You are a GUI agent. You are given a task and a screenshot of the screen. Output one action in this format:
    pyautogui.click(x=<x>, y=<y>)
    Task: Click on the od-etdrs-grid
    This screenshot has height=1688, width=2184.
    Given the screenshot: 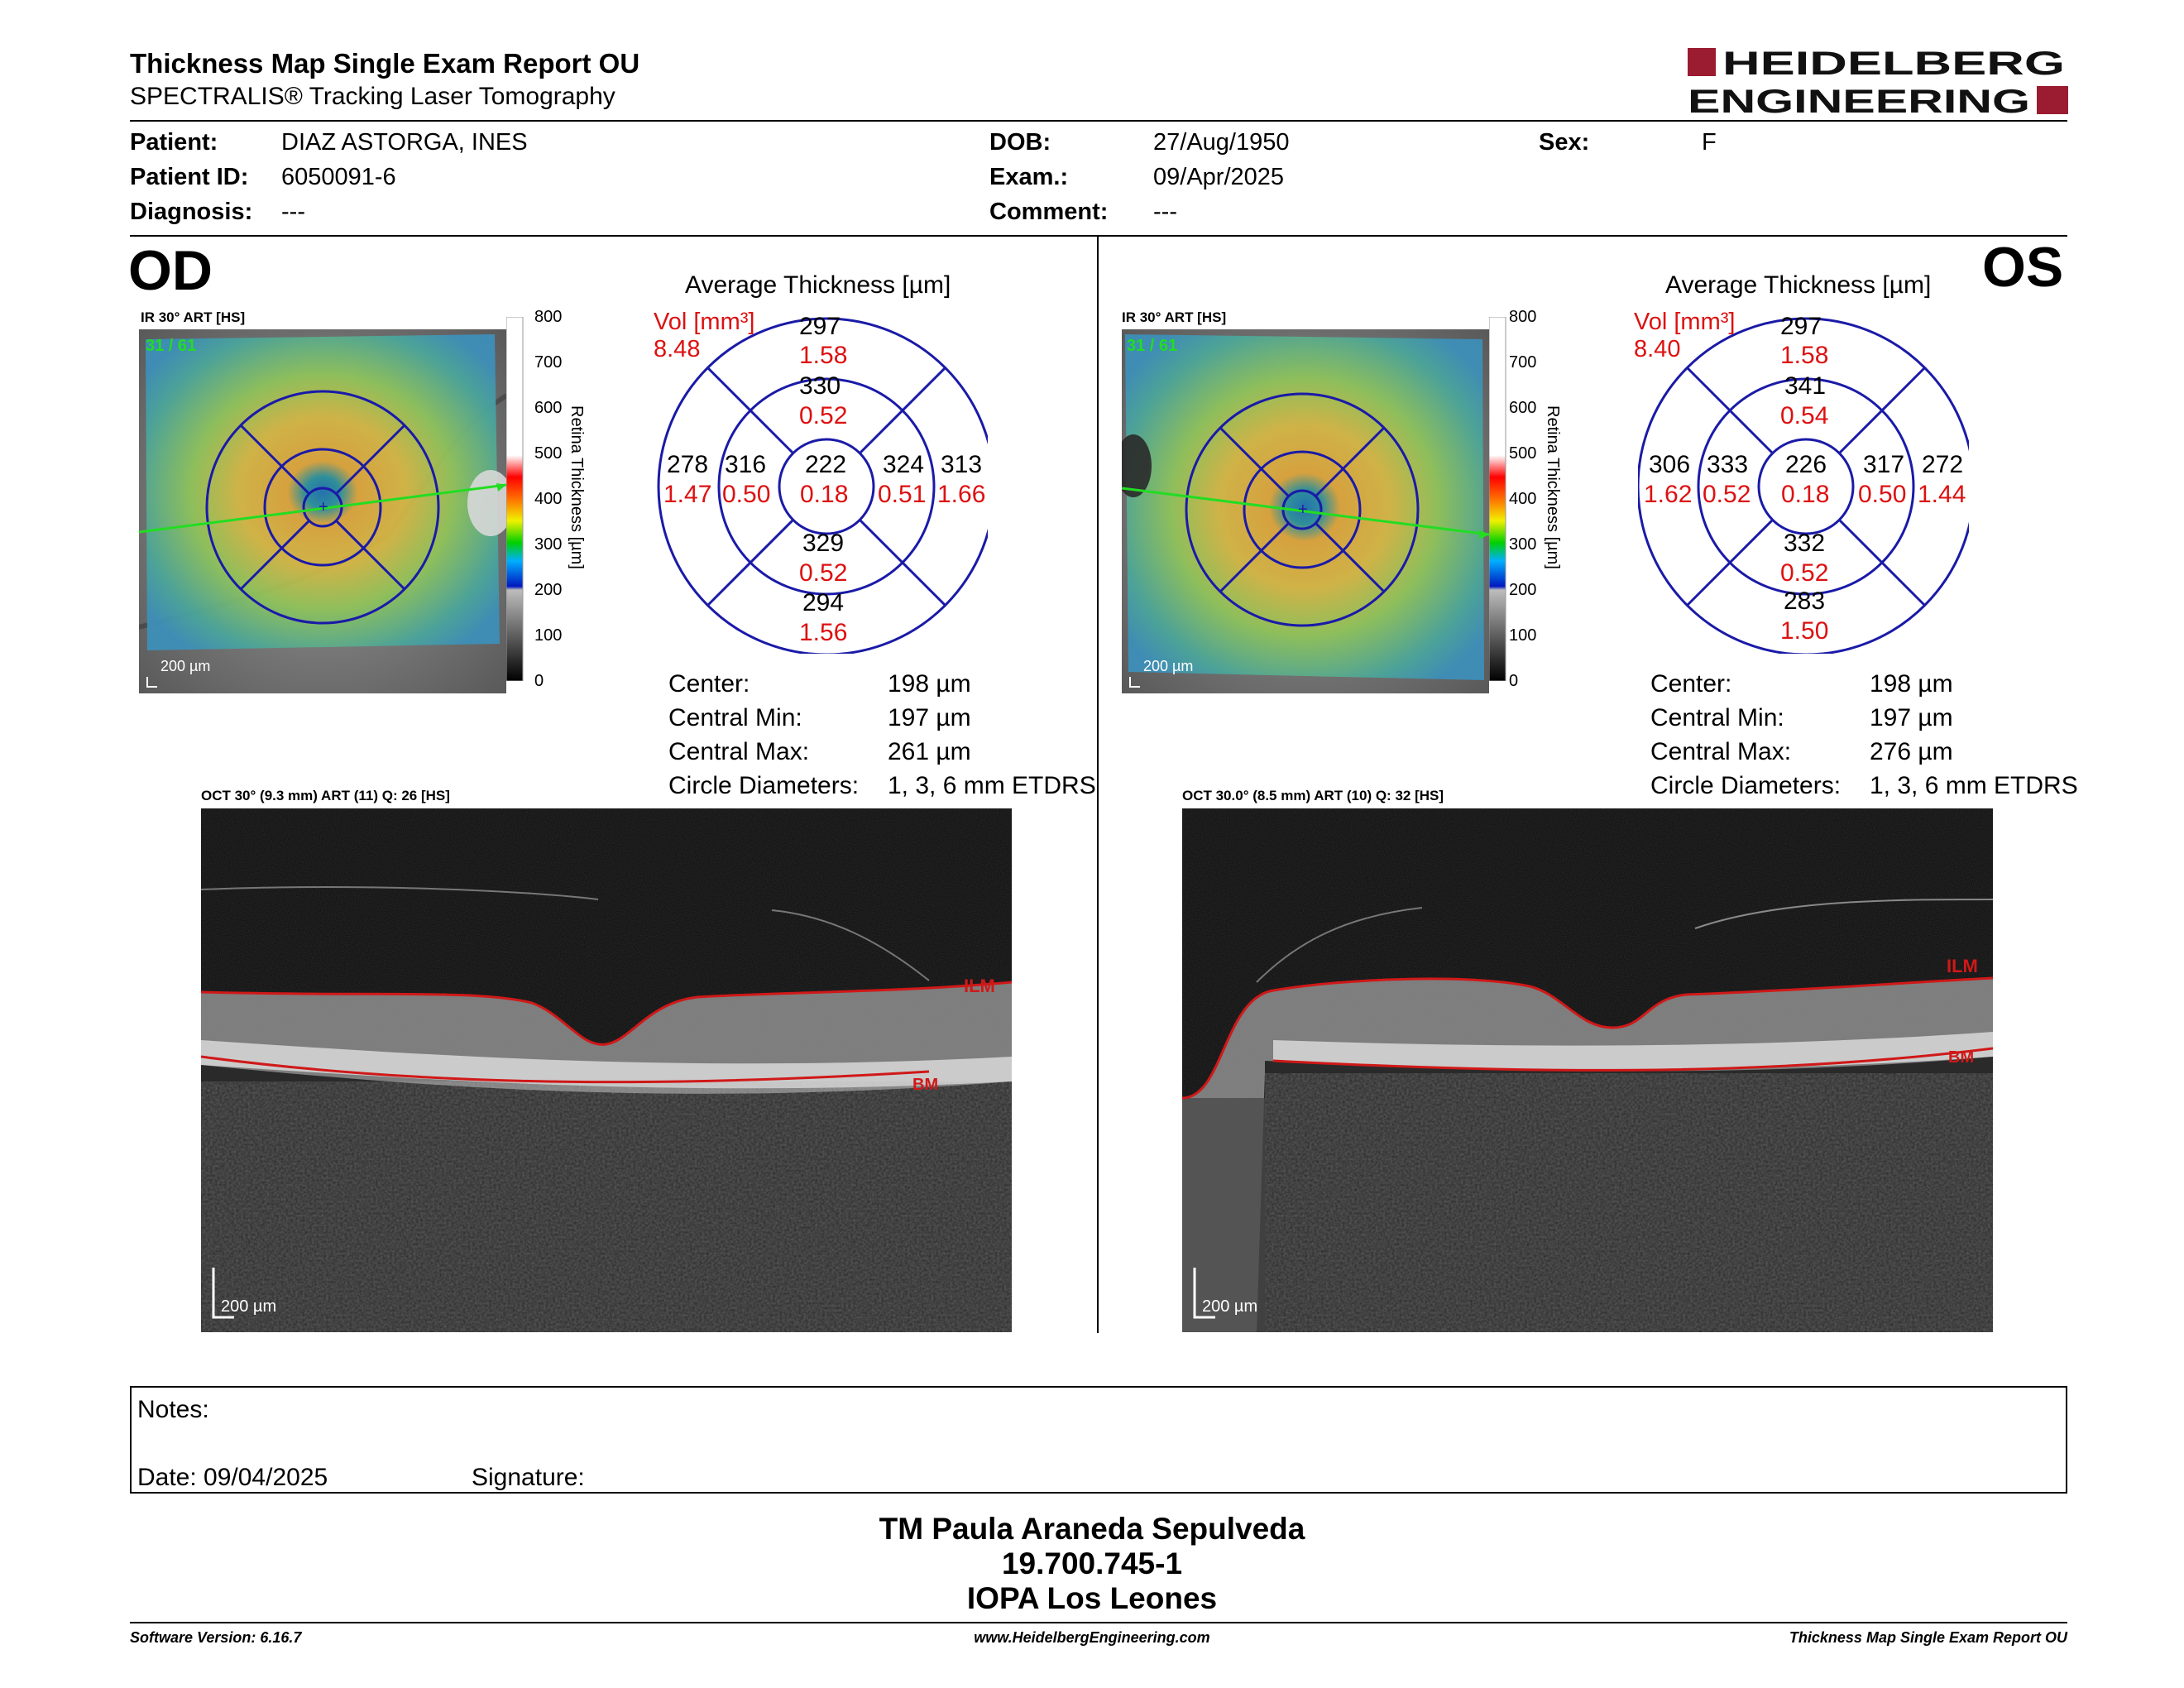 What is the action you would take?
    pyautogui.click(x=822, y=485)
    